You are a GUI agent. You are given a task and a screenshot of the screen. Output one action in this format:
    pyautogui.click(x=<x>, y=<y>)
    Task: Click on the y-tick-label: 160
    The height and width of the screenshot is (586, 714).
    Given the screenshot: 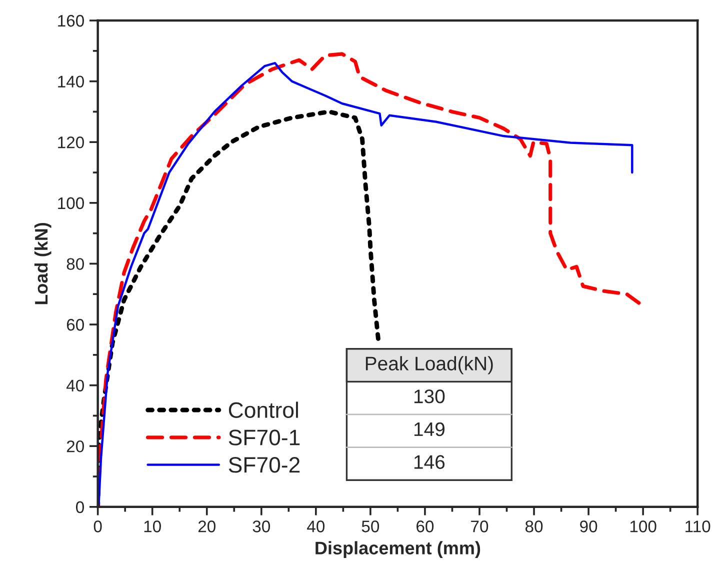 What is the action you would take?
    pyautogui.click(x=71, y=20)
    